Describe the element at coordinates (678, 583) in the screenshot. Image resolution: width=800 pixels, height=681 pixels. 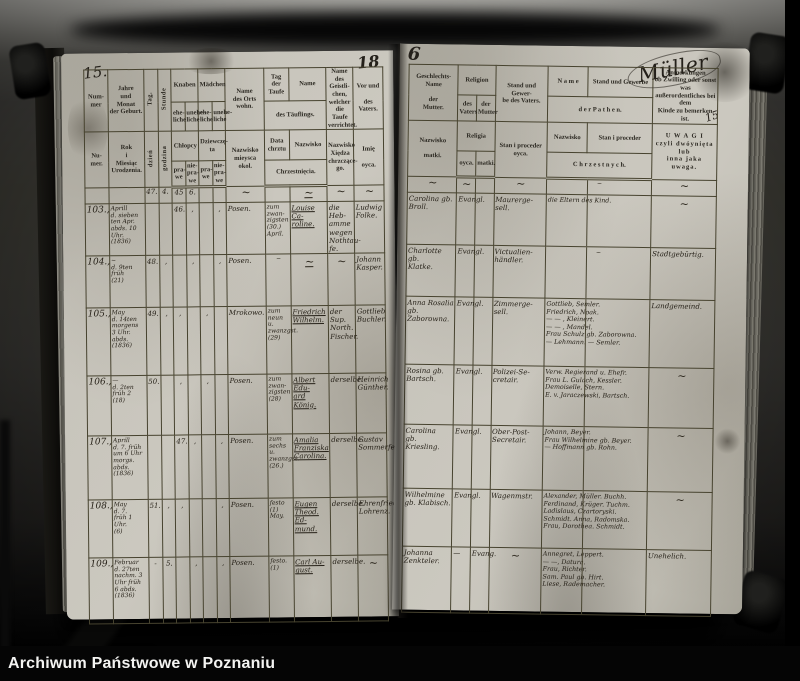
I see `cell-remarks: Unehelich.` at that location.